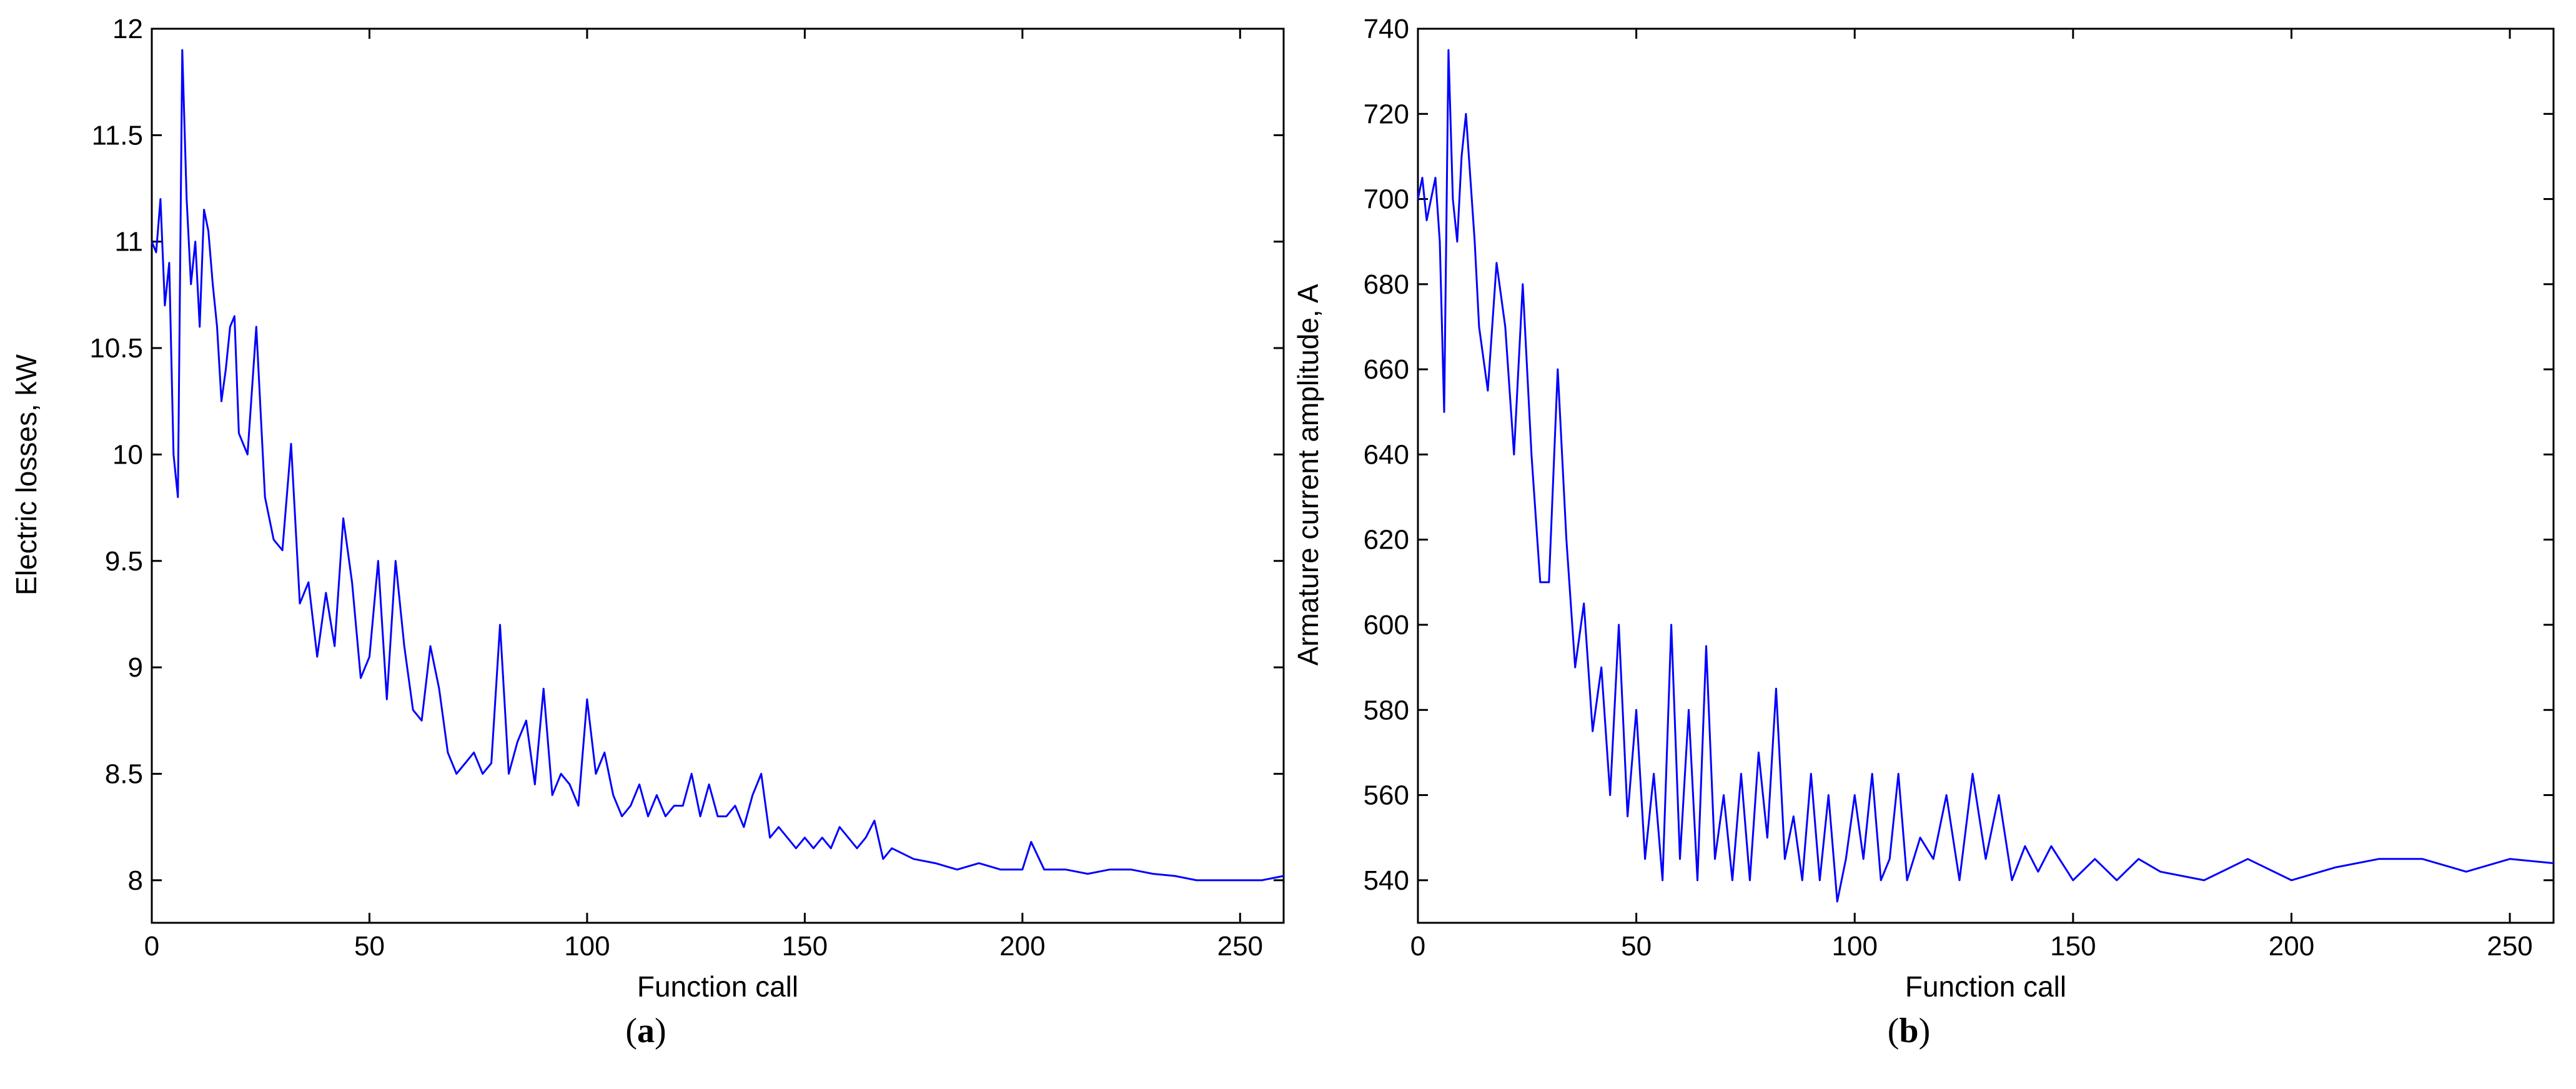 Image resolution: width=2576 pixels, height=1089 pixels. What do you see at coordinates (135, 880) in the screenshot?
I see `y-tick-label: 8` at bounding box center [135, 880].